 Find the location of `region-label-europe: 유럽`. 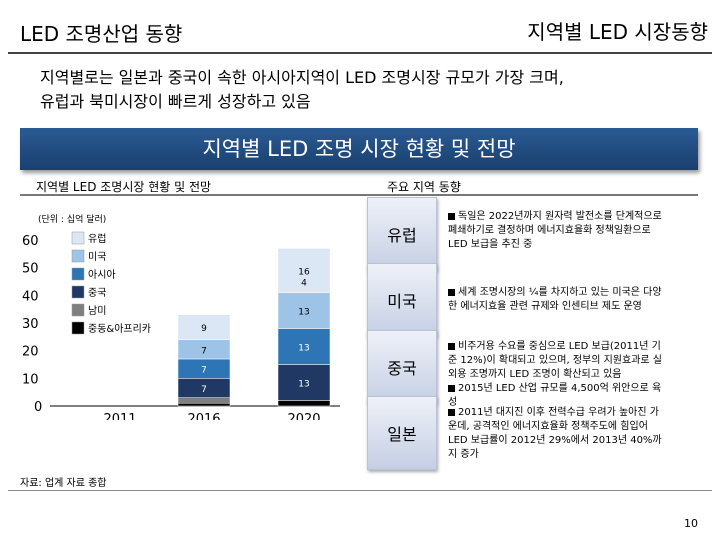

region-label-europe: 유럽 is located at coordinates (402, 234).